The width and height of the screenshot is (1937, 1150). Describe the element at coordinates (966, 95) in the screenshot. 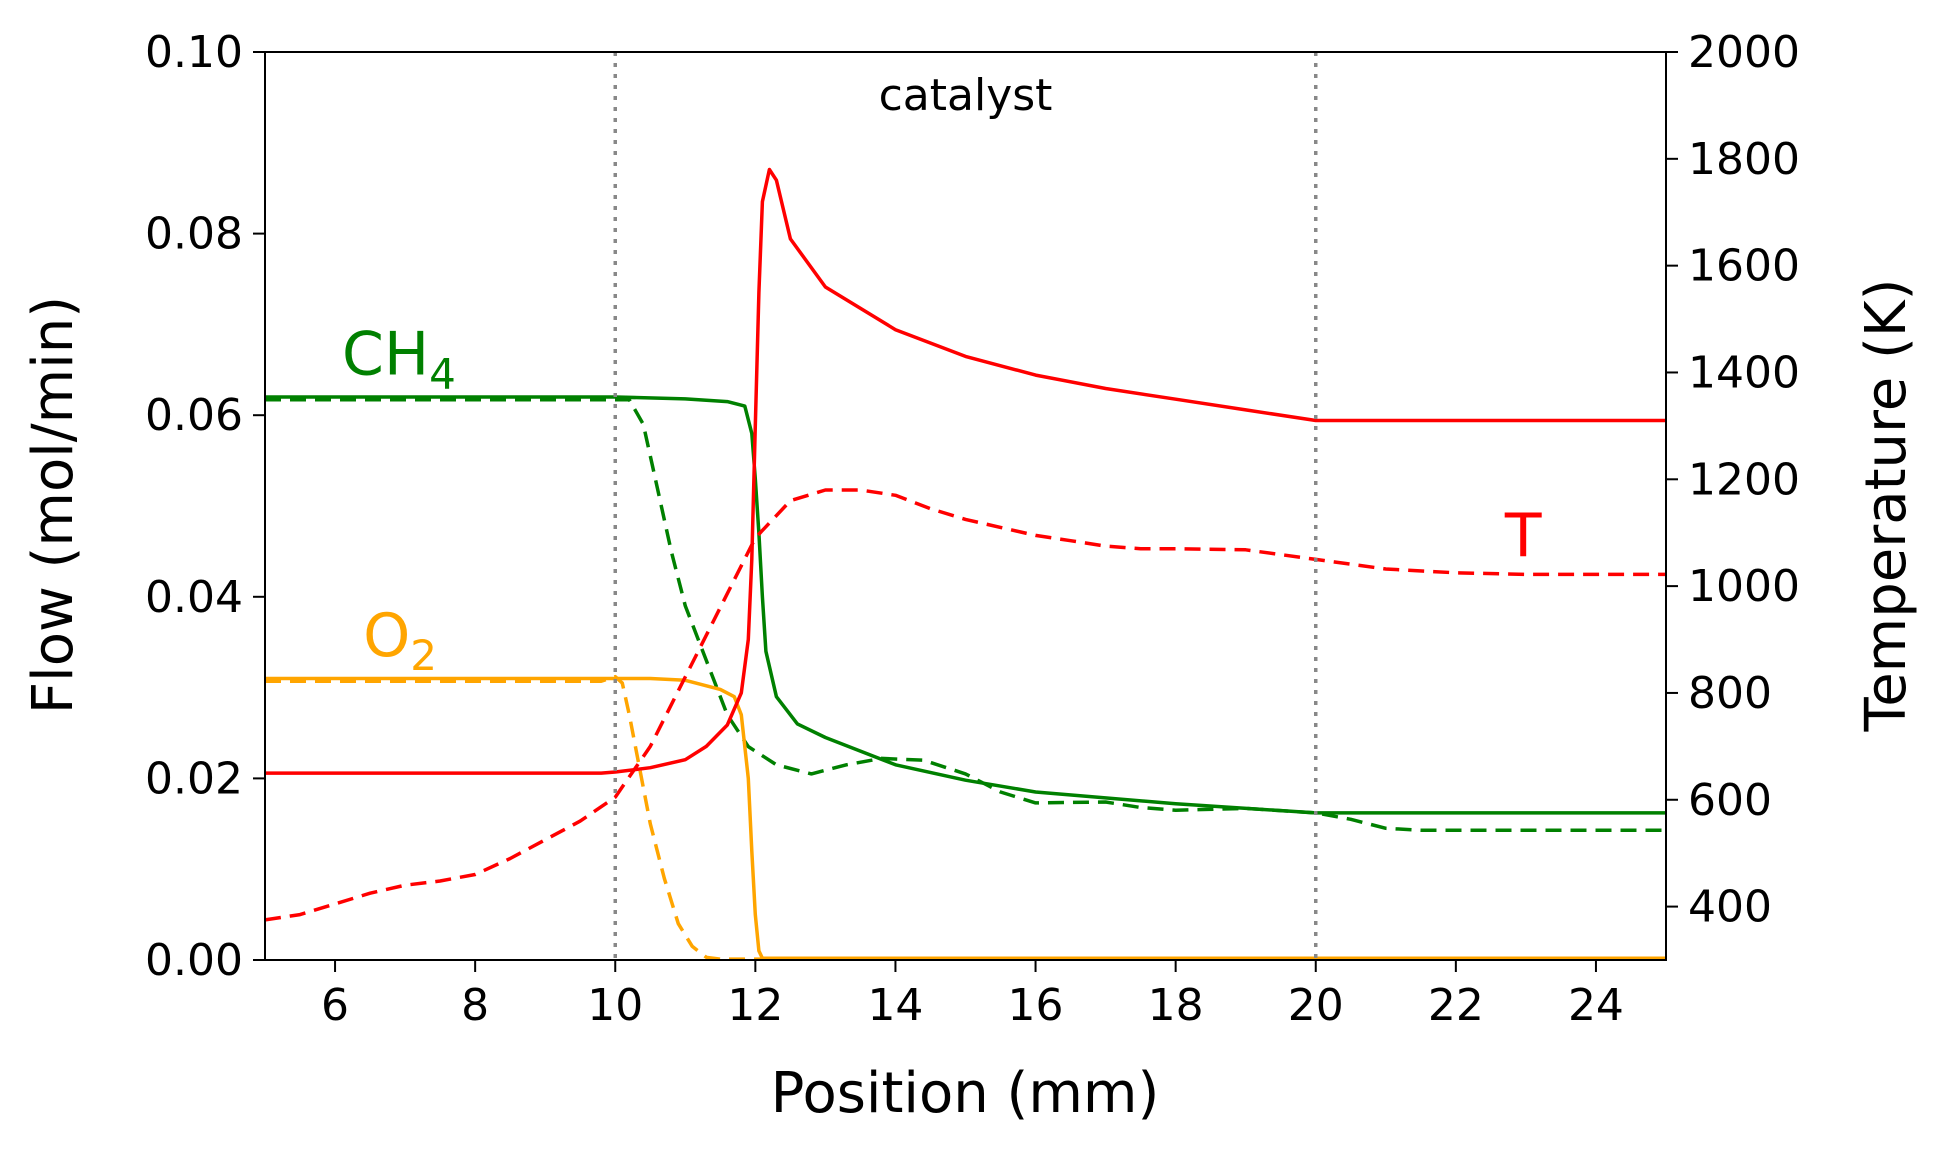

I see `catalyst-label: catalyst` at that location.